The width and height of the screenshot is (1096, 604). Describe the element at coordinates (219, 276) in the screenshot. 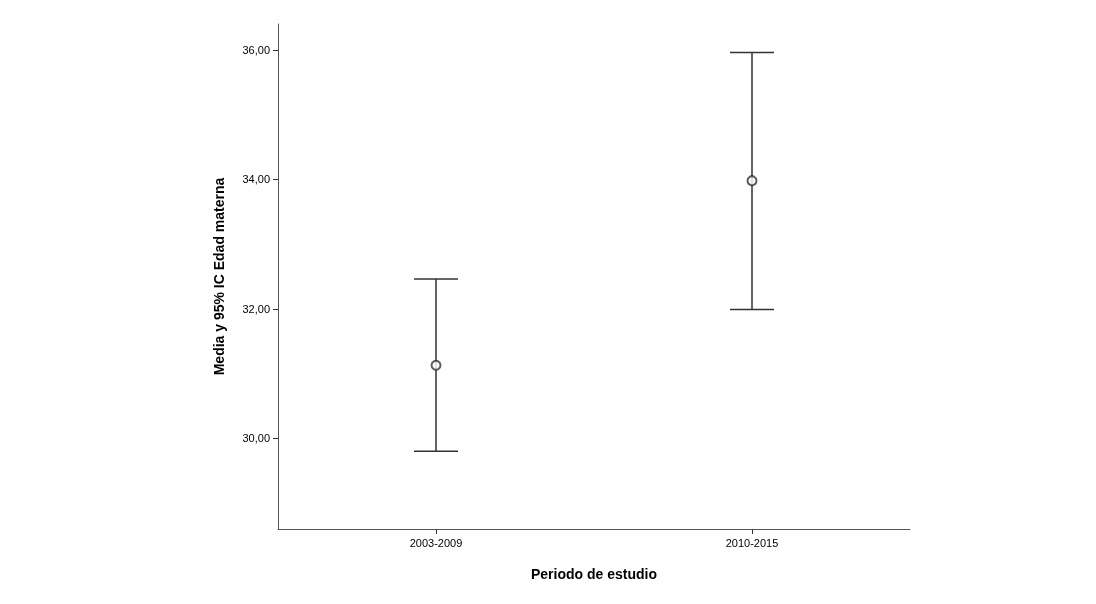

I see `y-axis-title: Media y 95% IC Edad materna` at that location.